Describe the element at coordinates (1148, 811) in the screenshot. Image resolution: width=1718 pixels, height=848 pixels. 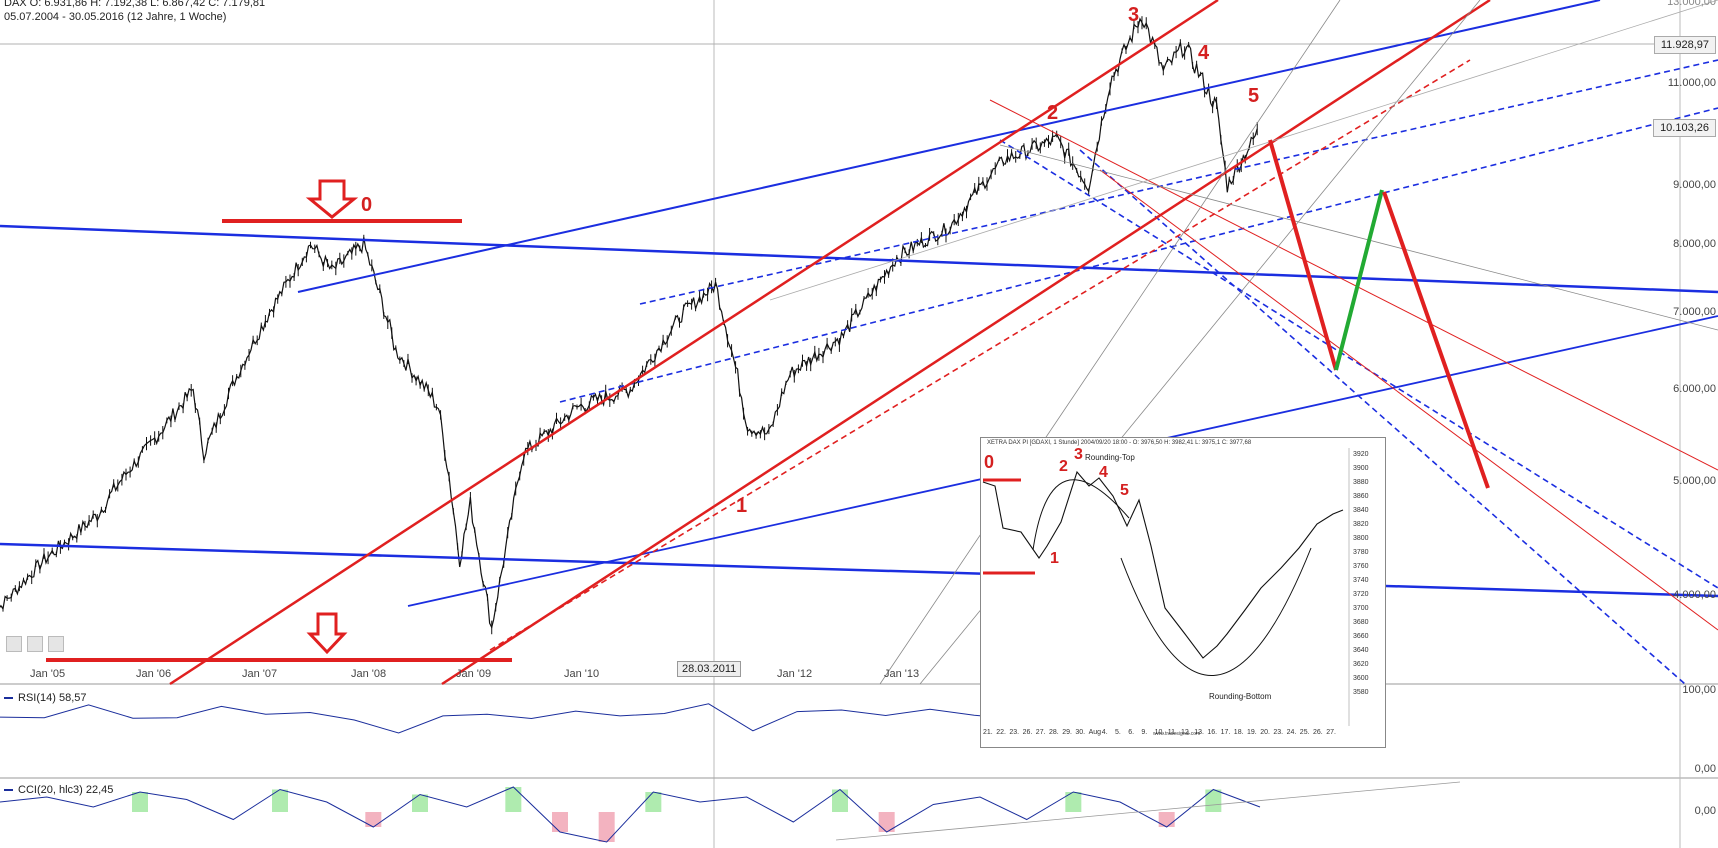
I see `cci-trendline` at that location.